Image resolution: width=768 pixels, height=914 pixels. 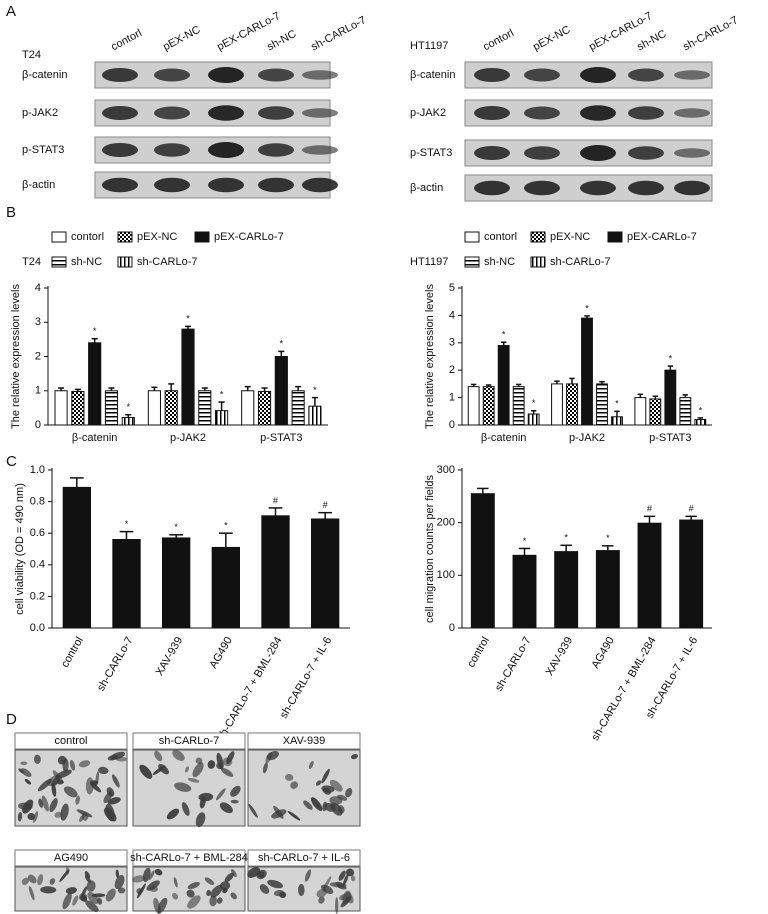 What do you see at coordinates (38, 391) in the screenshot?
I see `y-tick-label: 1` at bounding box center [38, 391].